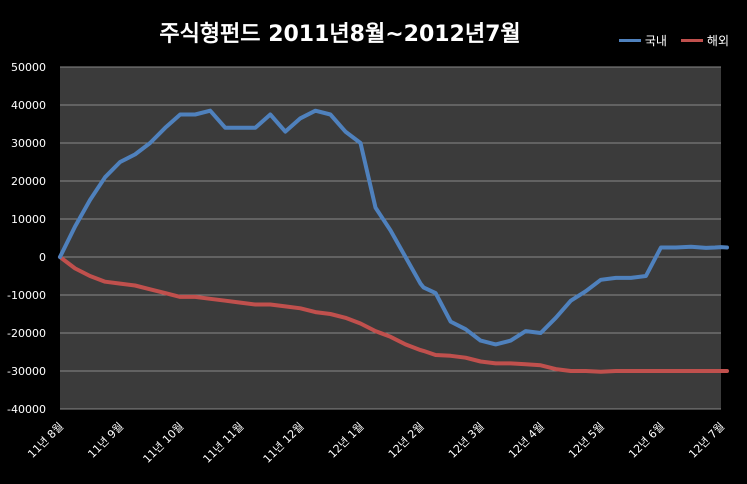  I want to click on y-tick-label: -20000, so click(26, 333).